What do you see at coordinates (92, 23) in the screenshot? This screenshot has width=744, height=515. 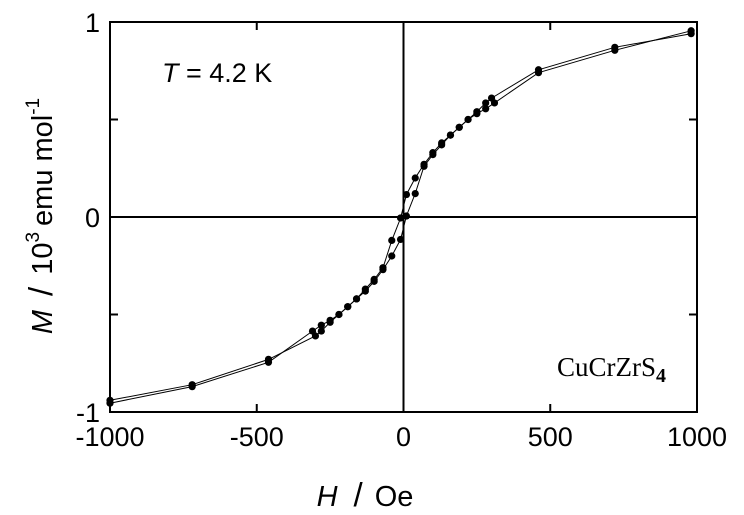 I see `y-tick-label: 1` at bounding box center [92, 23].